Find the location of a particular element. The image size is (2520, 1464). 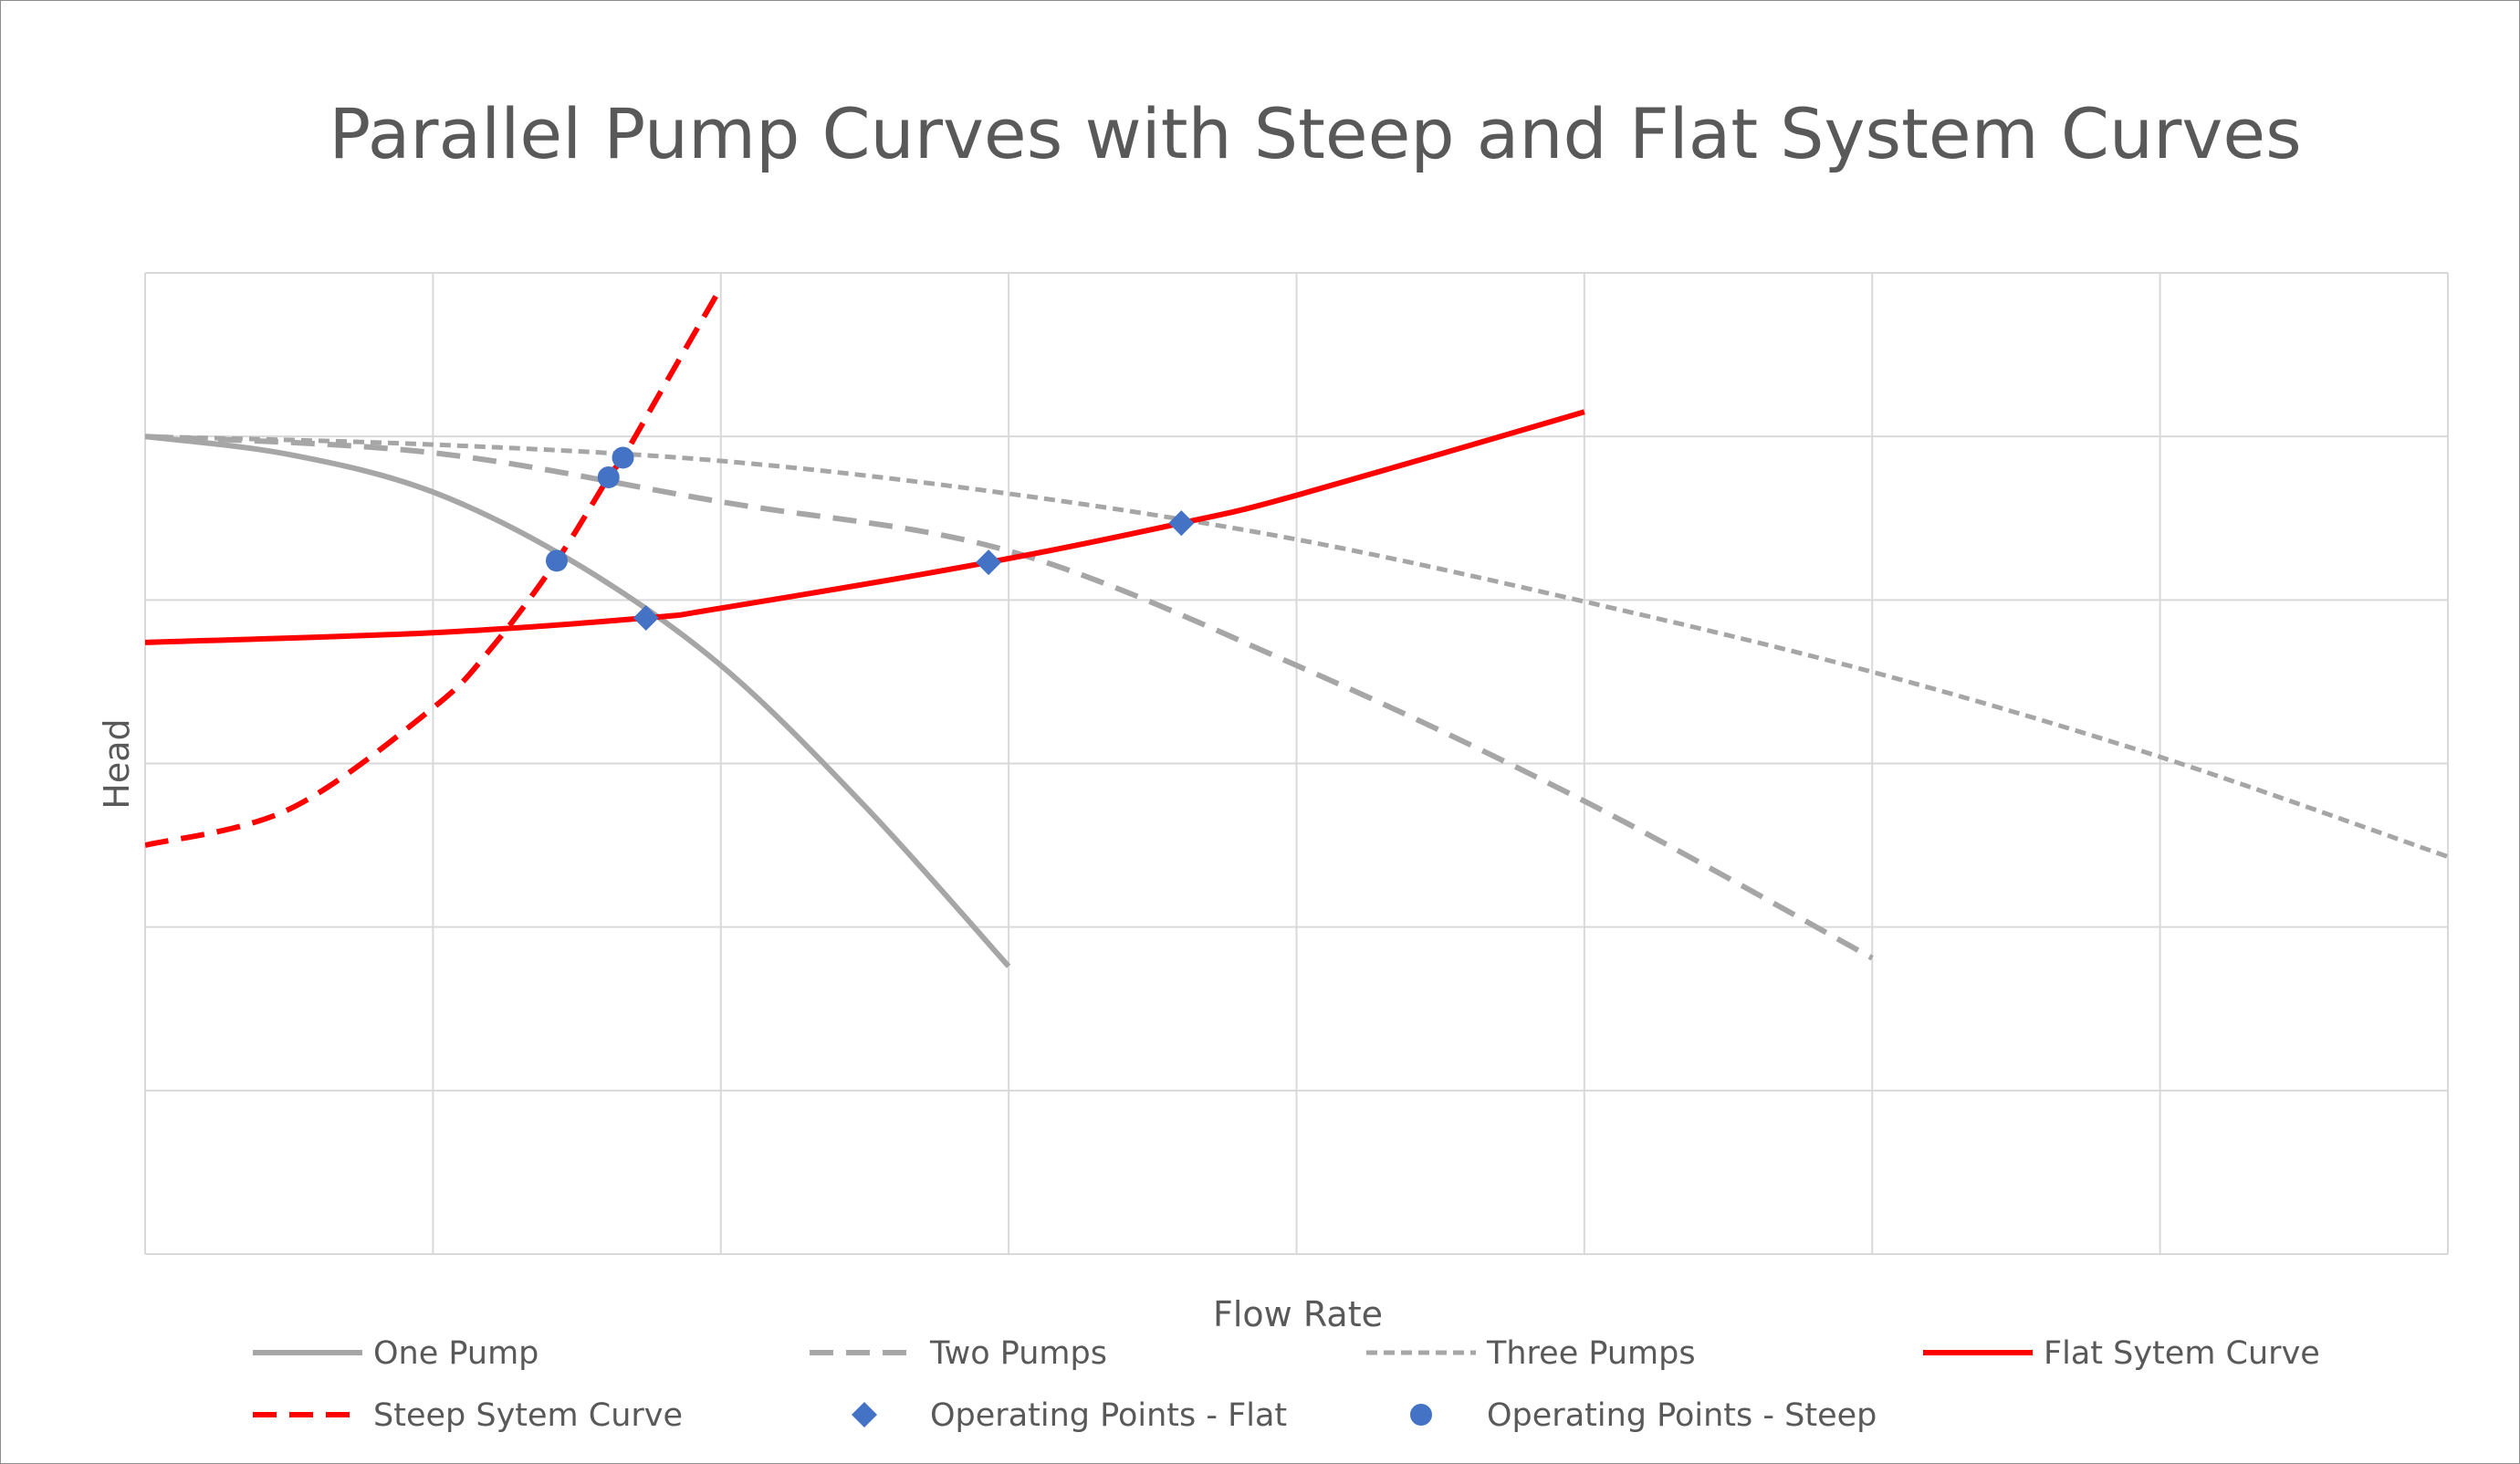

legend-item-flat-sytem-curve: Flat Sytem Curve is located at coordinates (2121, 1353).